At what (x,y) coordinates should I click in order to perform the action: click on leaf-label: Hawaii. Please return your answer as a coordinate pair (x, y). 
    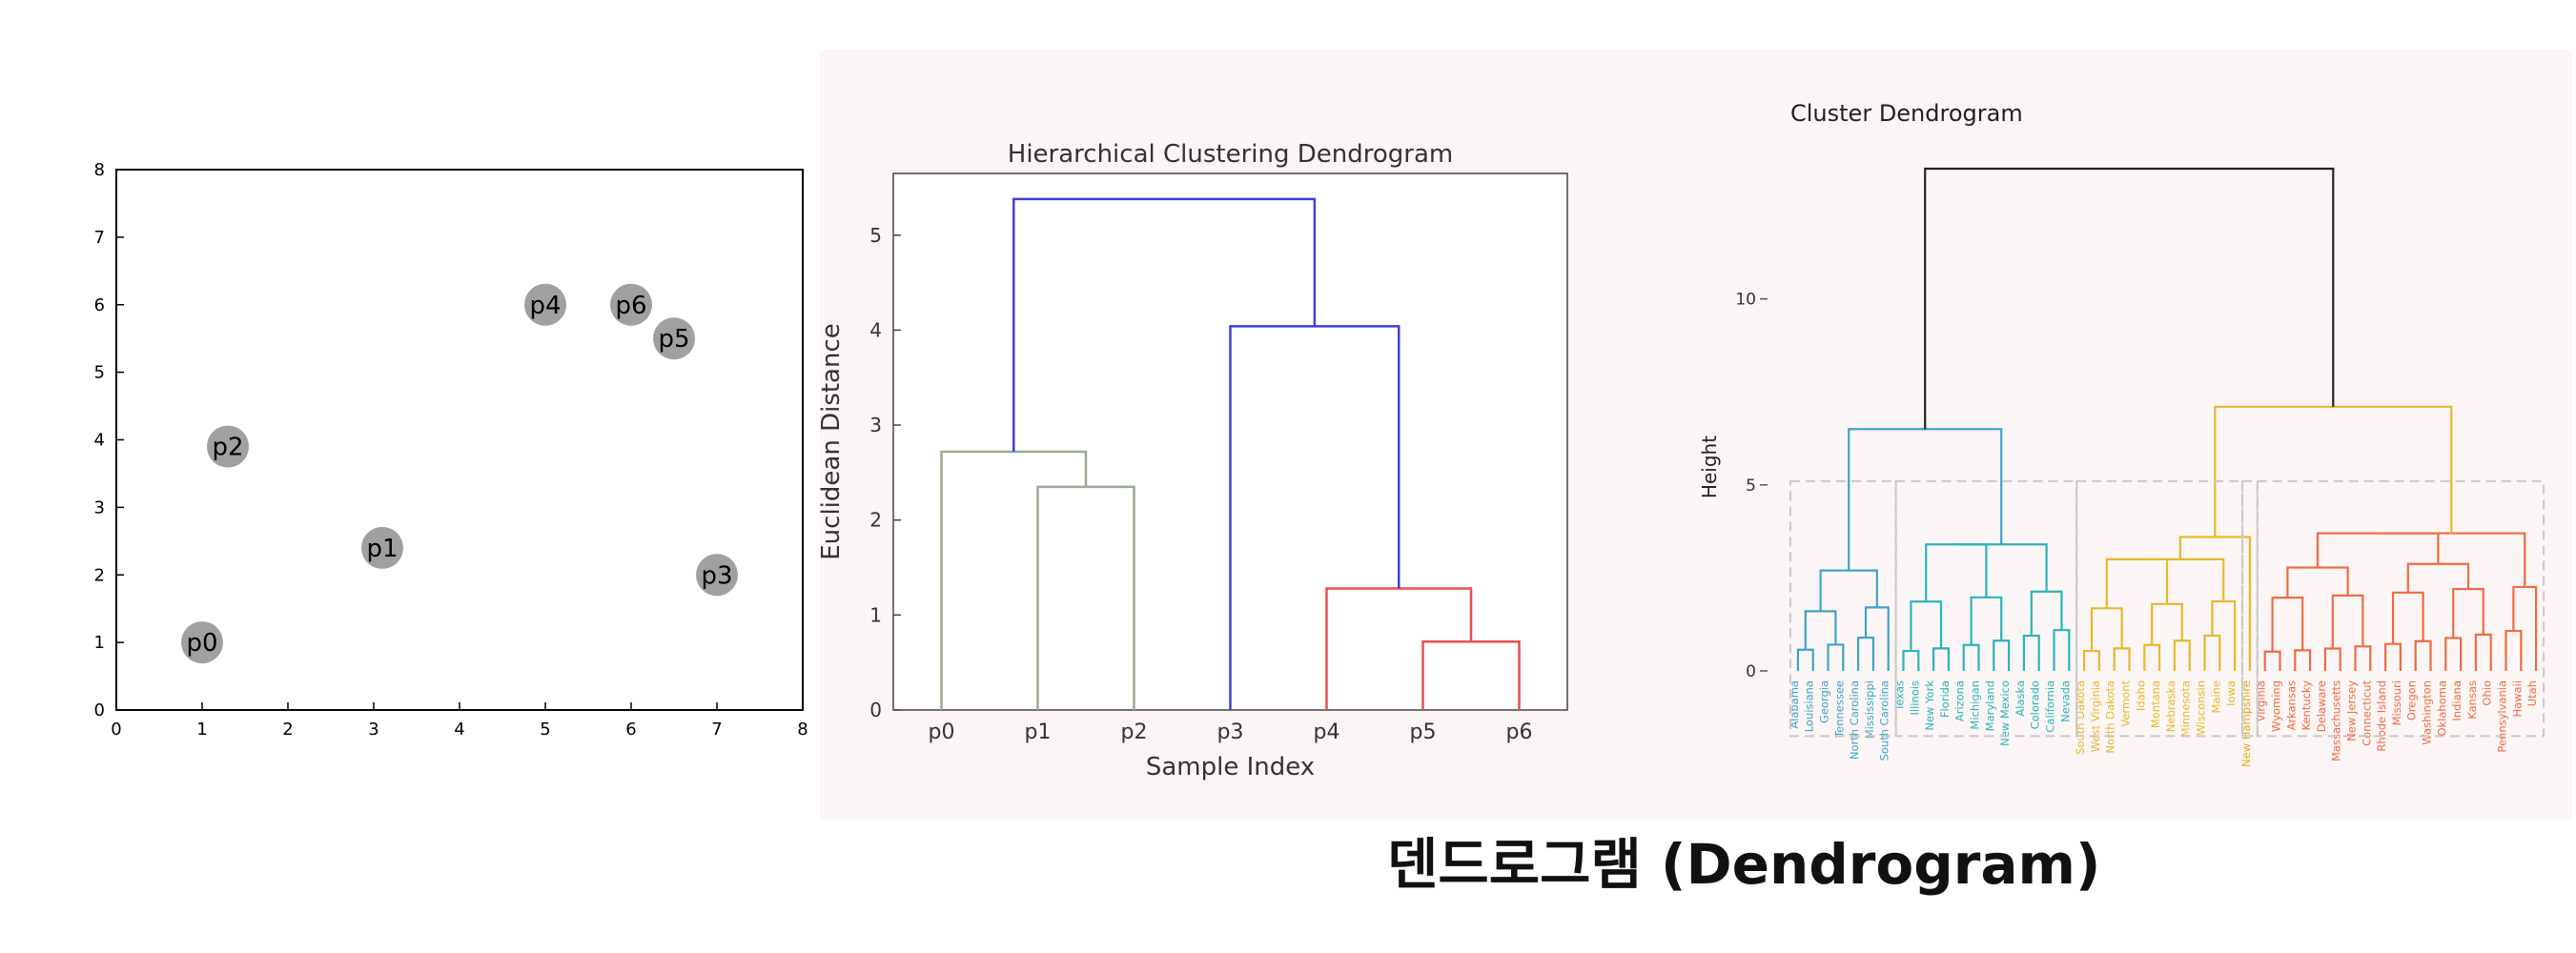
    Looking at the image, I should click on (2517, 699).